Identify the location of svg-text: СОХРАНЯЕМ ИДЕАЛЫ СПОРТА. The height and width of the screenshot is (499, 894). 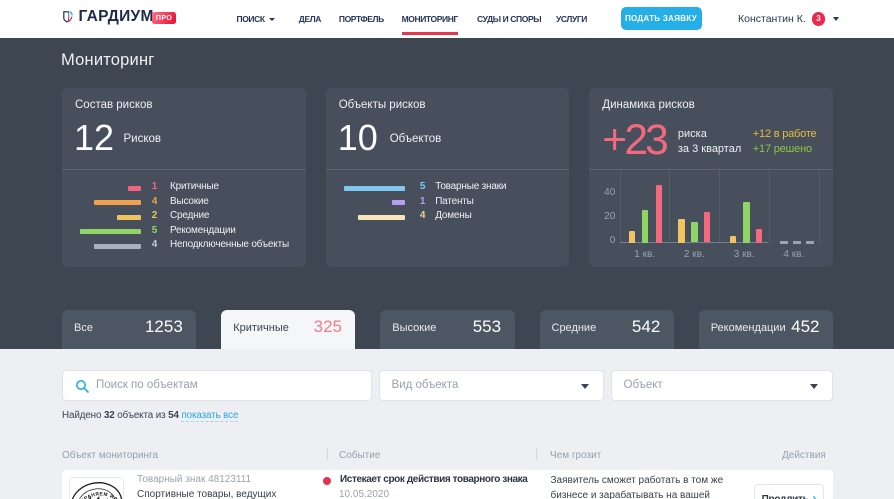
(94, 488).